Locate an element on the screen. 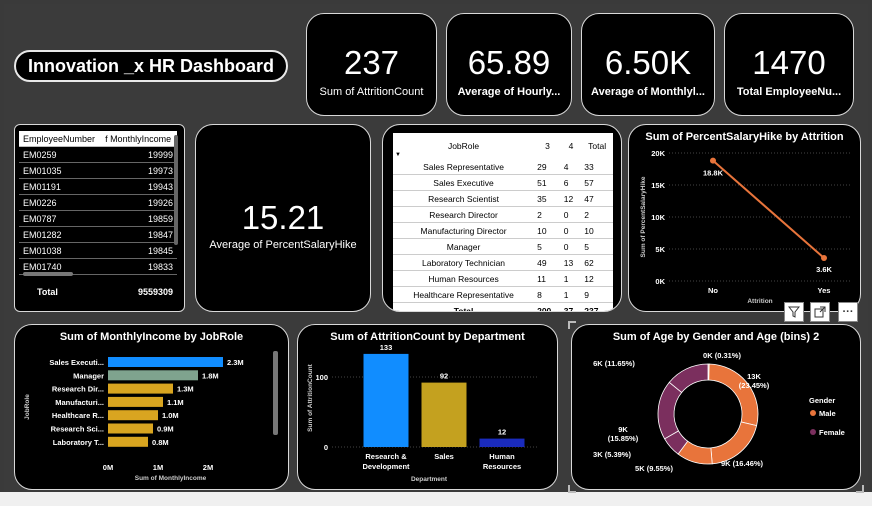  vertical-scrollbar is located at coordinates (176, 190).